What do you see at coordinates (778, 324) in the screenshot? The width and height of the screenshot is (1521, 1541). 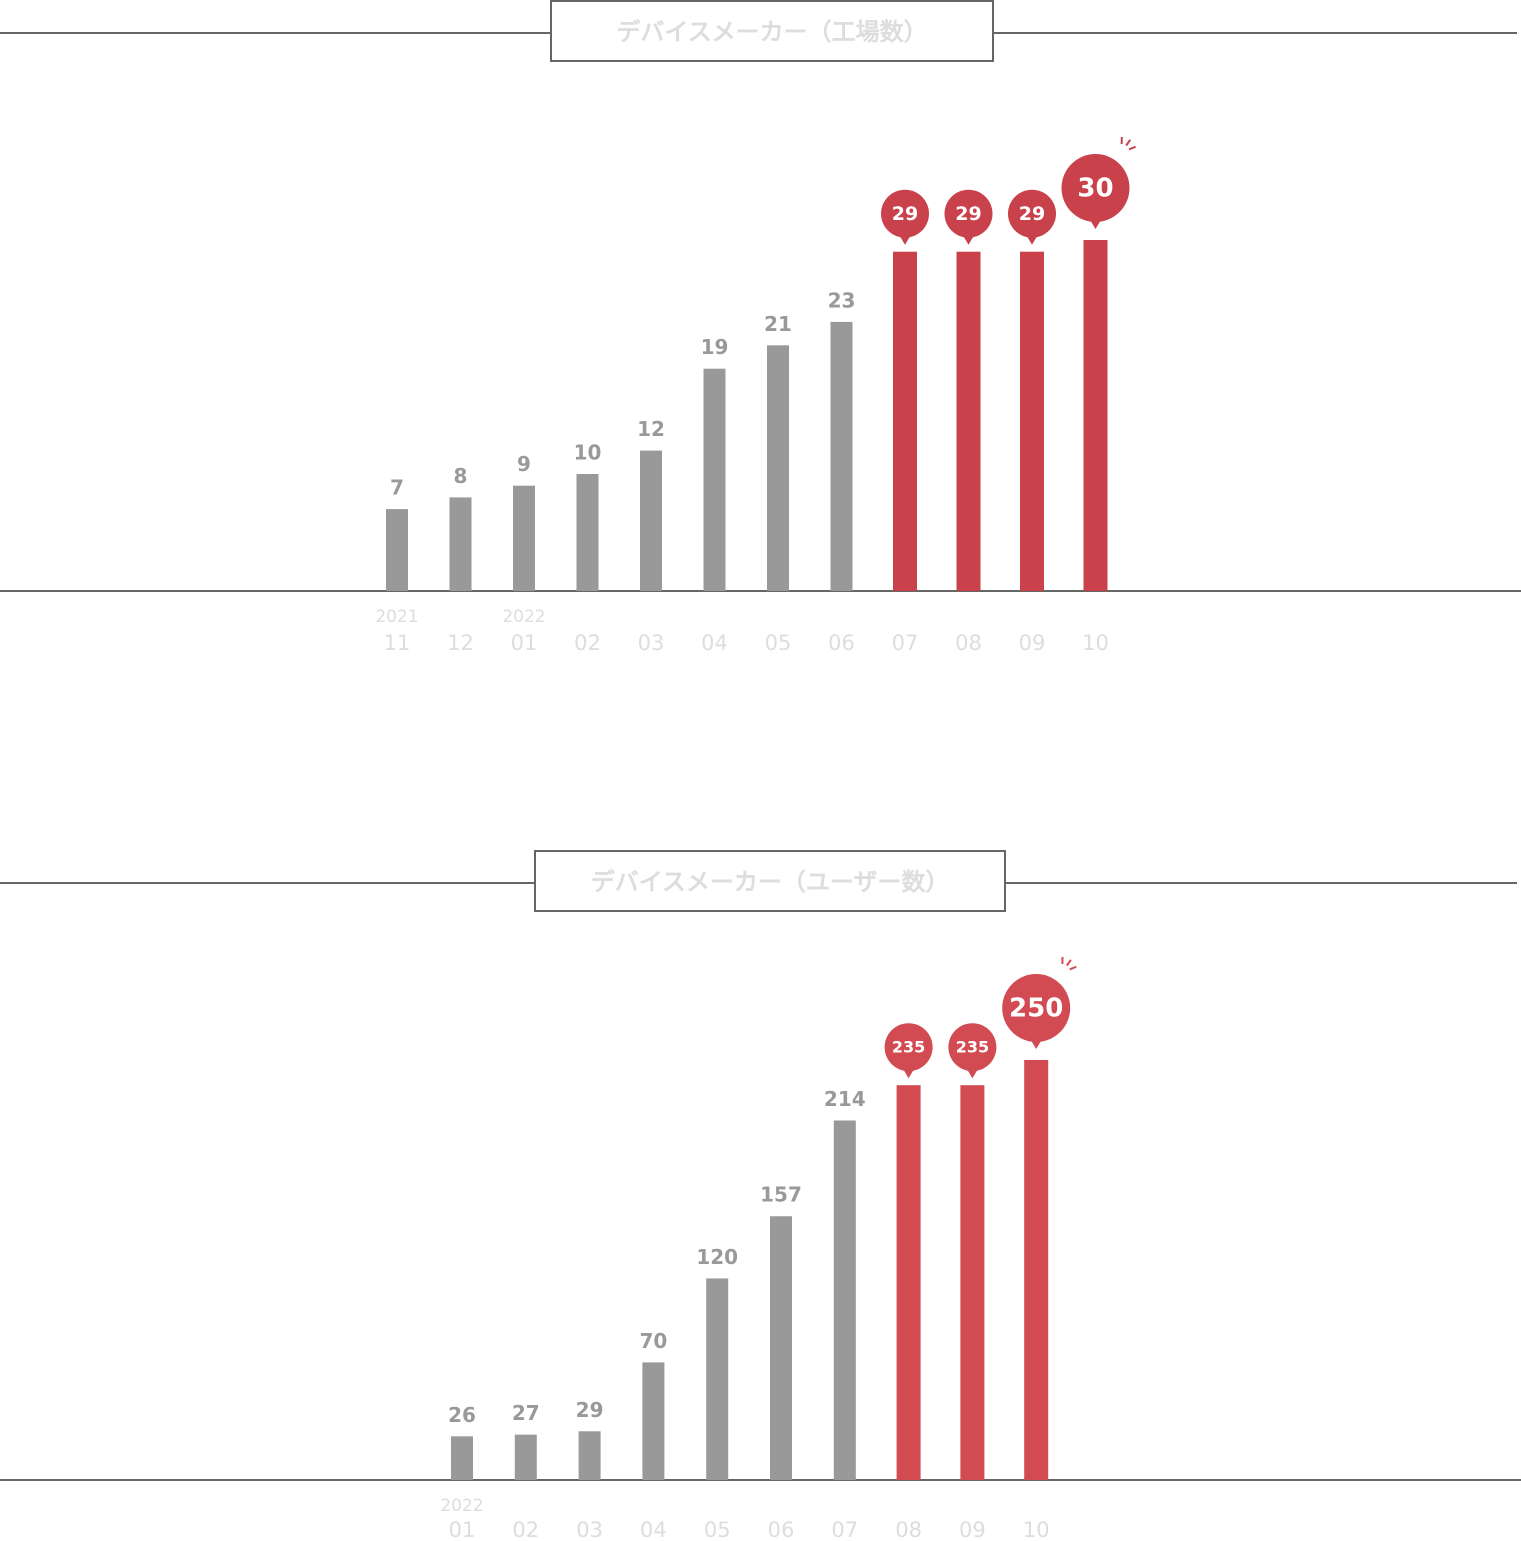 I see `value-label: 21` at bounding box center [778, 324].